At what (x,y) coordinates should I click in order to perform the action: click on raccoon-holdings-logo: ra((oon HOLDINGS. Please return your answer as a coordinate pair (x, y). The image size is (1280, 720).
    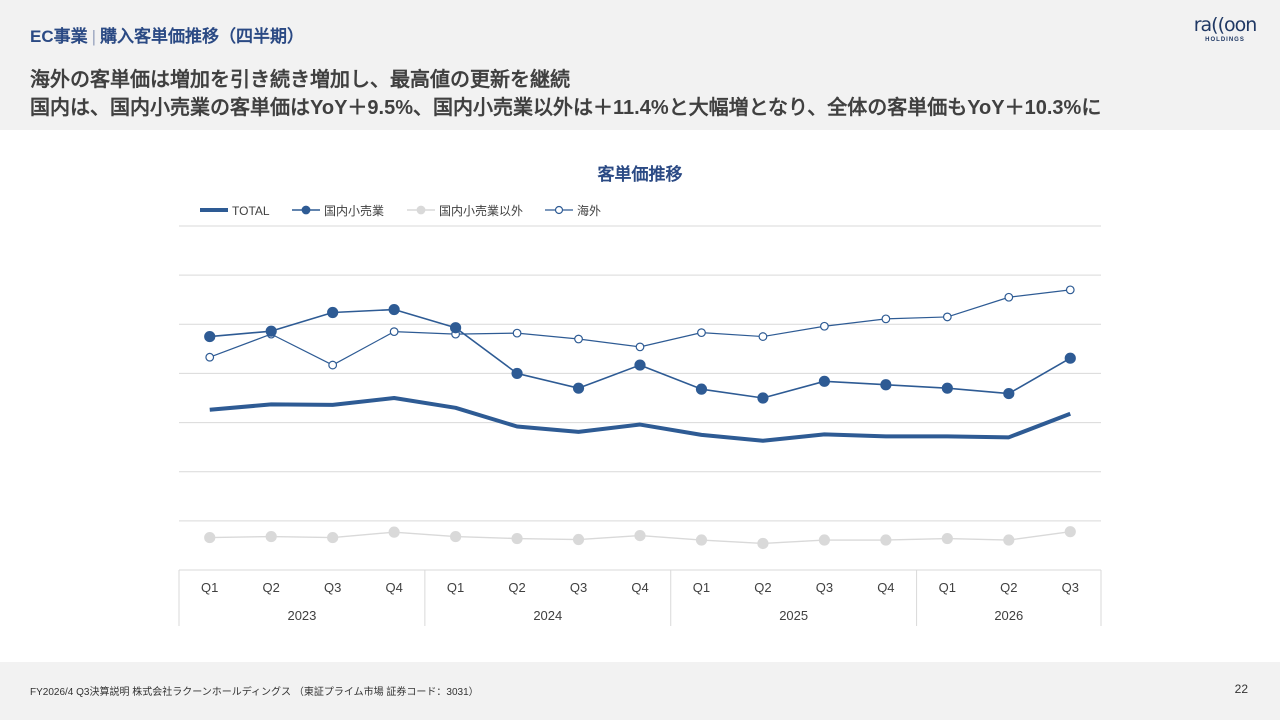
    Looking at the image, I should click on (1225, 31).